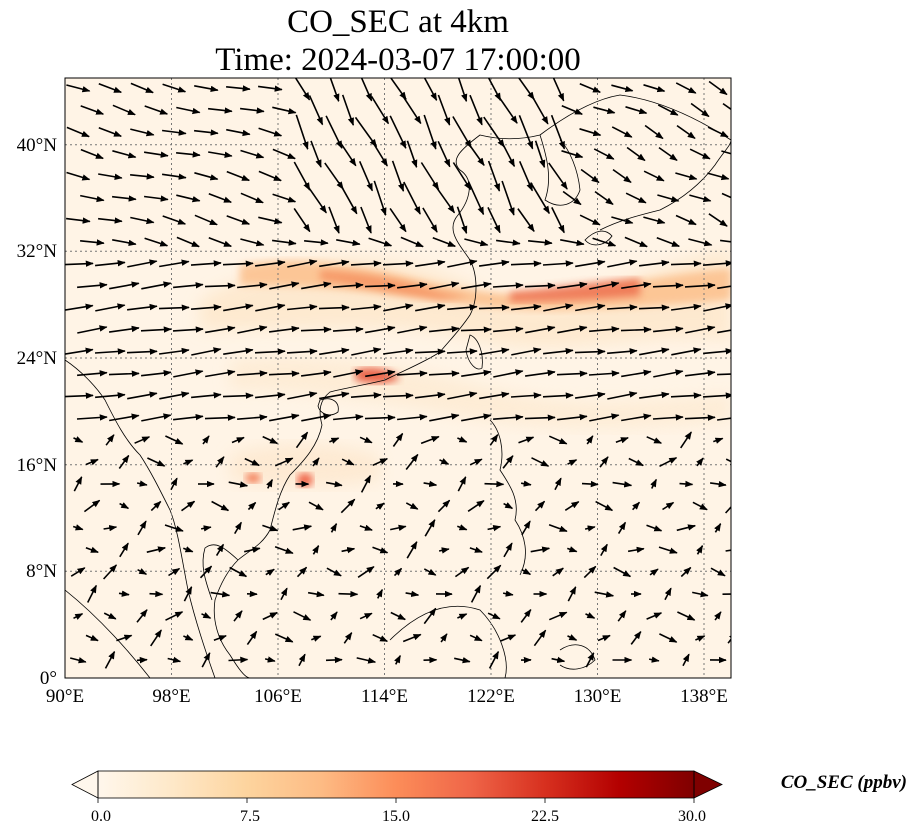 This screenshot has width=916, height=836. What do you see at coordinates (37, 251) in the screenshot?
I see `lat-tick-label: 32°N` at bounding box center [37, 251].